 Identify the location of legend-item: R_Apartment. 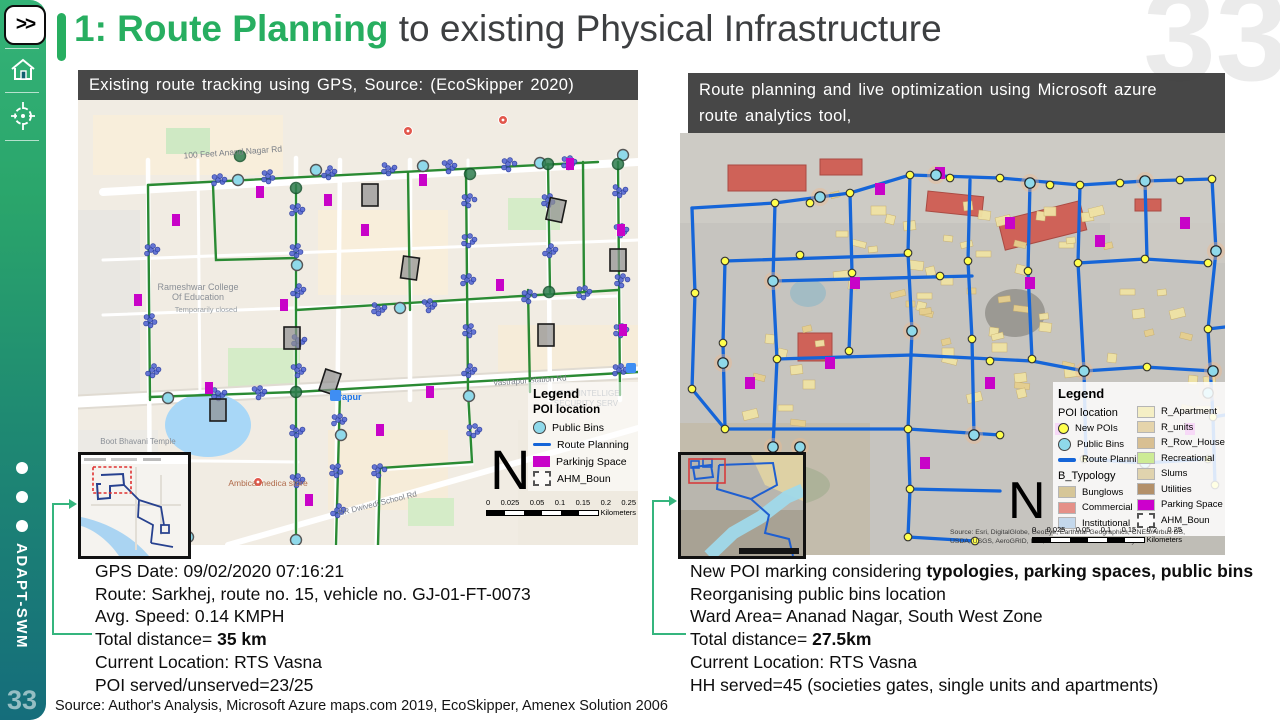
(1180, 412).